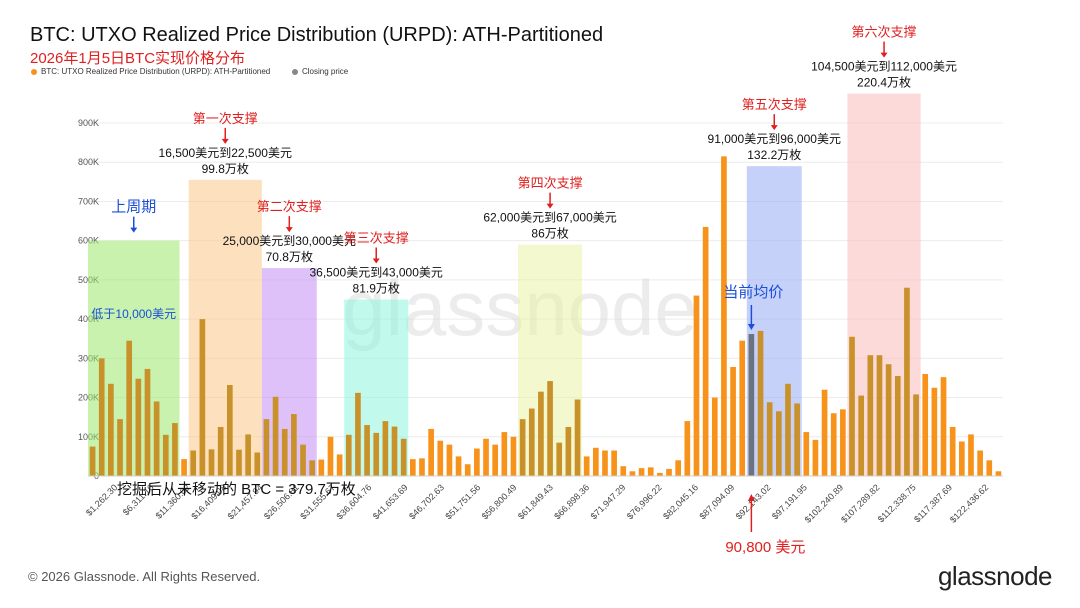 The image size is (1080, 608). What do you see at coordinates (133, 314) in the screenshot?
I see `zone-inner-label: 低于10,000美元` at bounding box center [133, 314].